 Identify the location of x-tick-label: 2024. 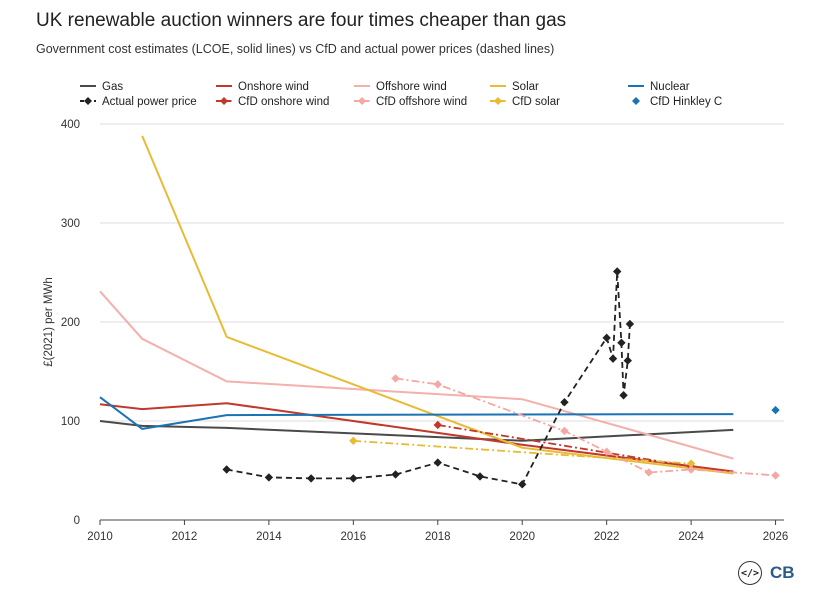
(691, 537).